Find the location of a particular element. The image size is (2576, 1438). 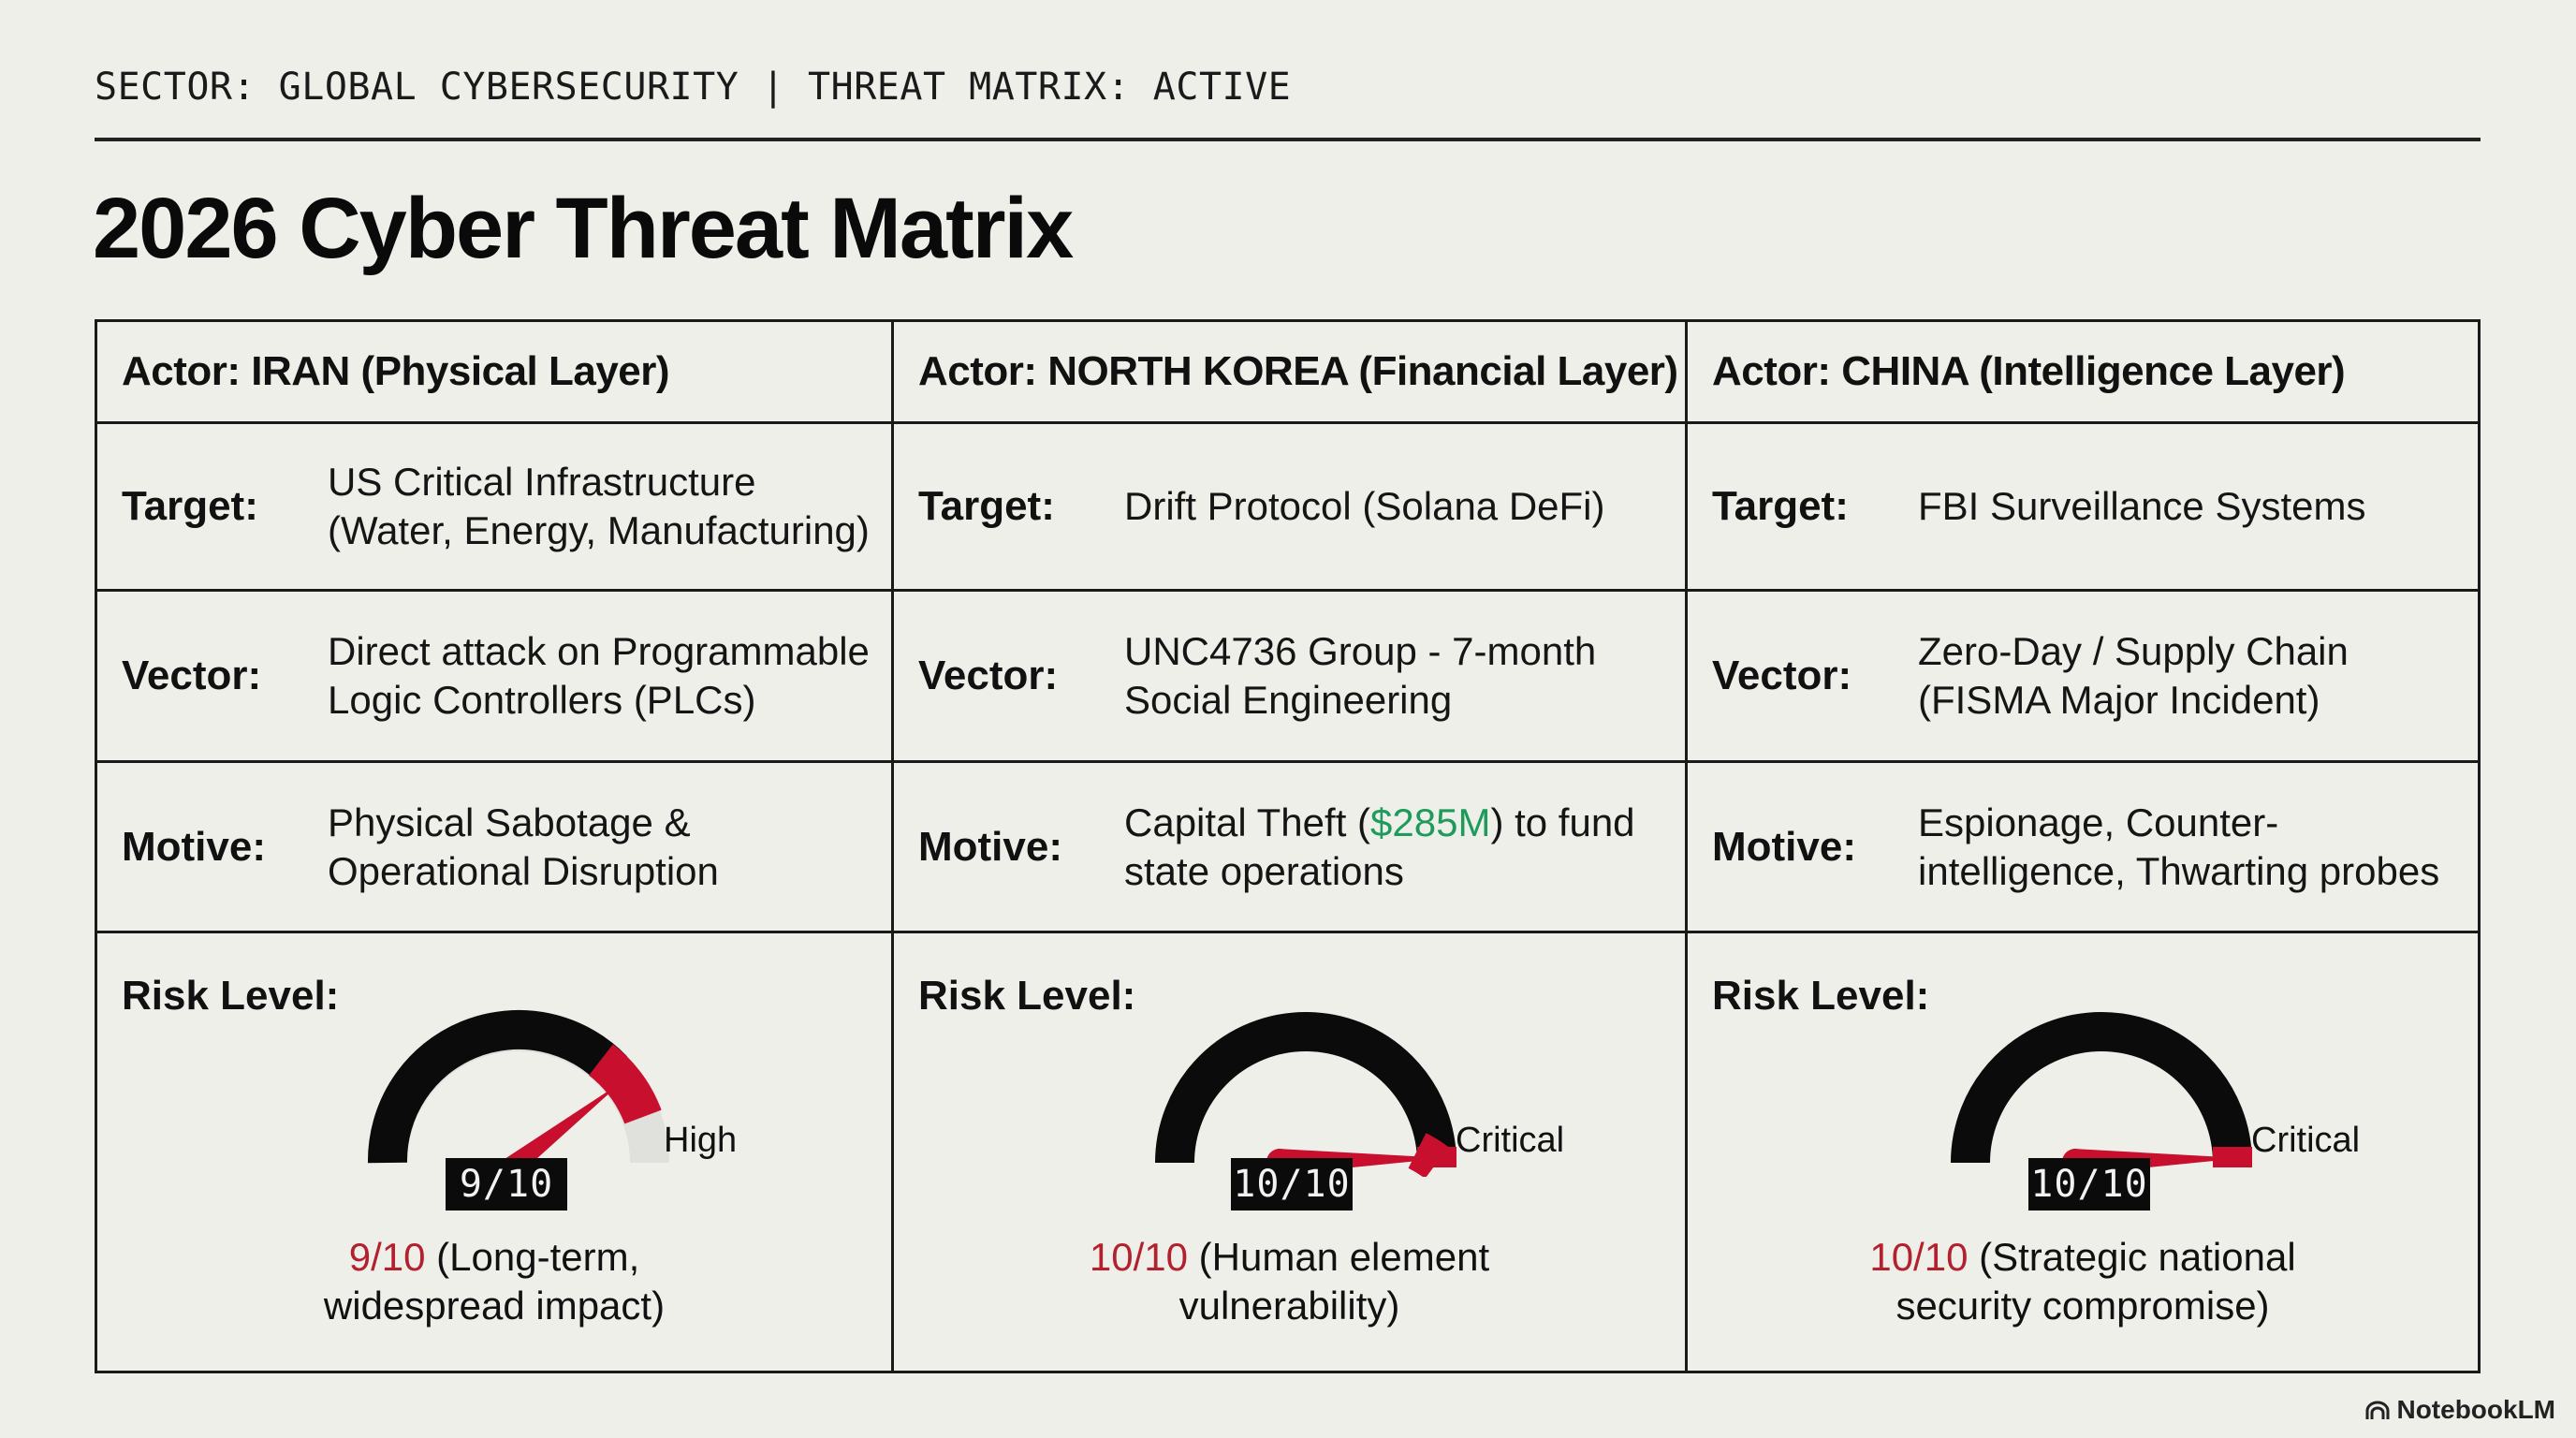

actor-heading-china: Actor: CHINA (Intelligence Layer) is located at coordinates (2083, 373).